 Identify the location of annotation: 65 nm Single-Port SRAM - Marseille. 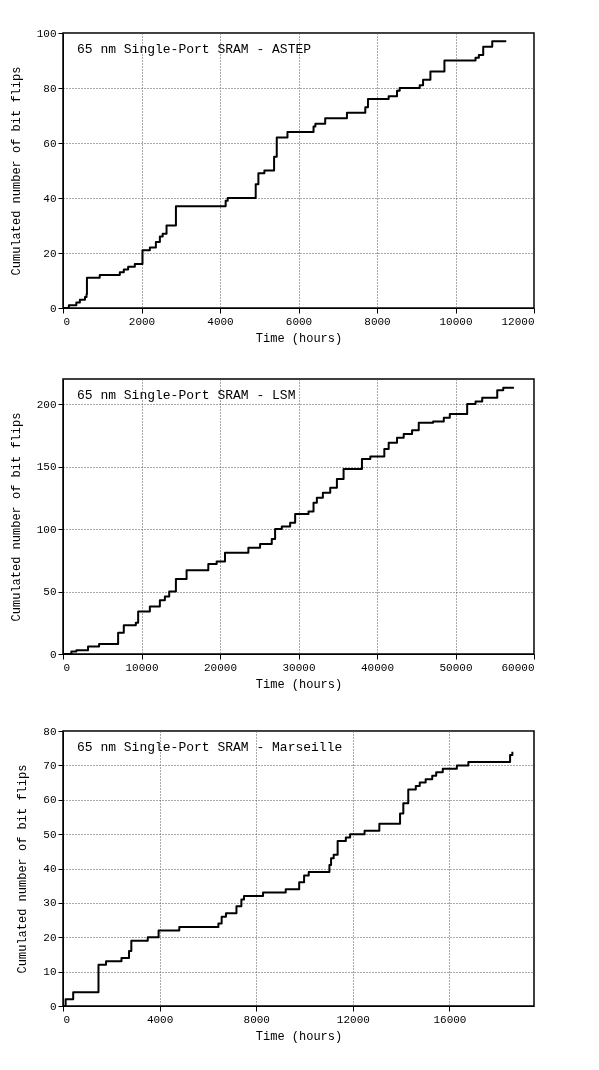
(210, 747).